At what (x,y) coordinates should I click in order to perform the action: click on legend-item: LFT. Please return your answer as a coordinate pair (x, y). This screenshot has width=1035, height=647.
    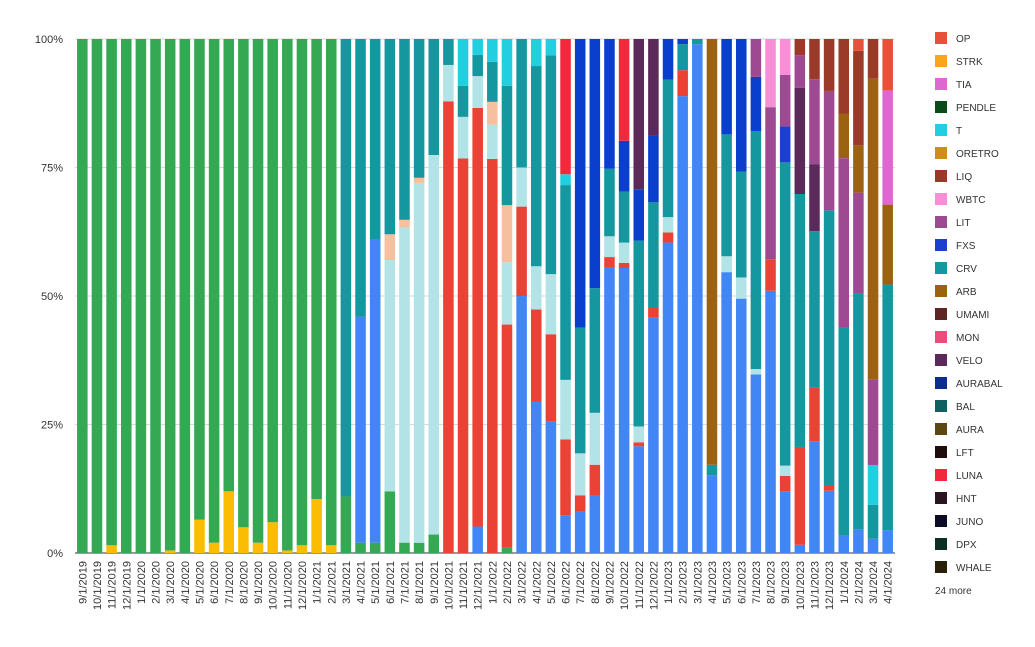
    Looking at the image, I should click on (954, 452).